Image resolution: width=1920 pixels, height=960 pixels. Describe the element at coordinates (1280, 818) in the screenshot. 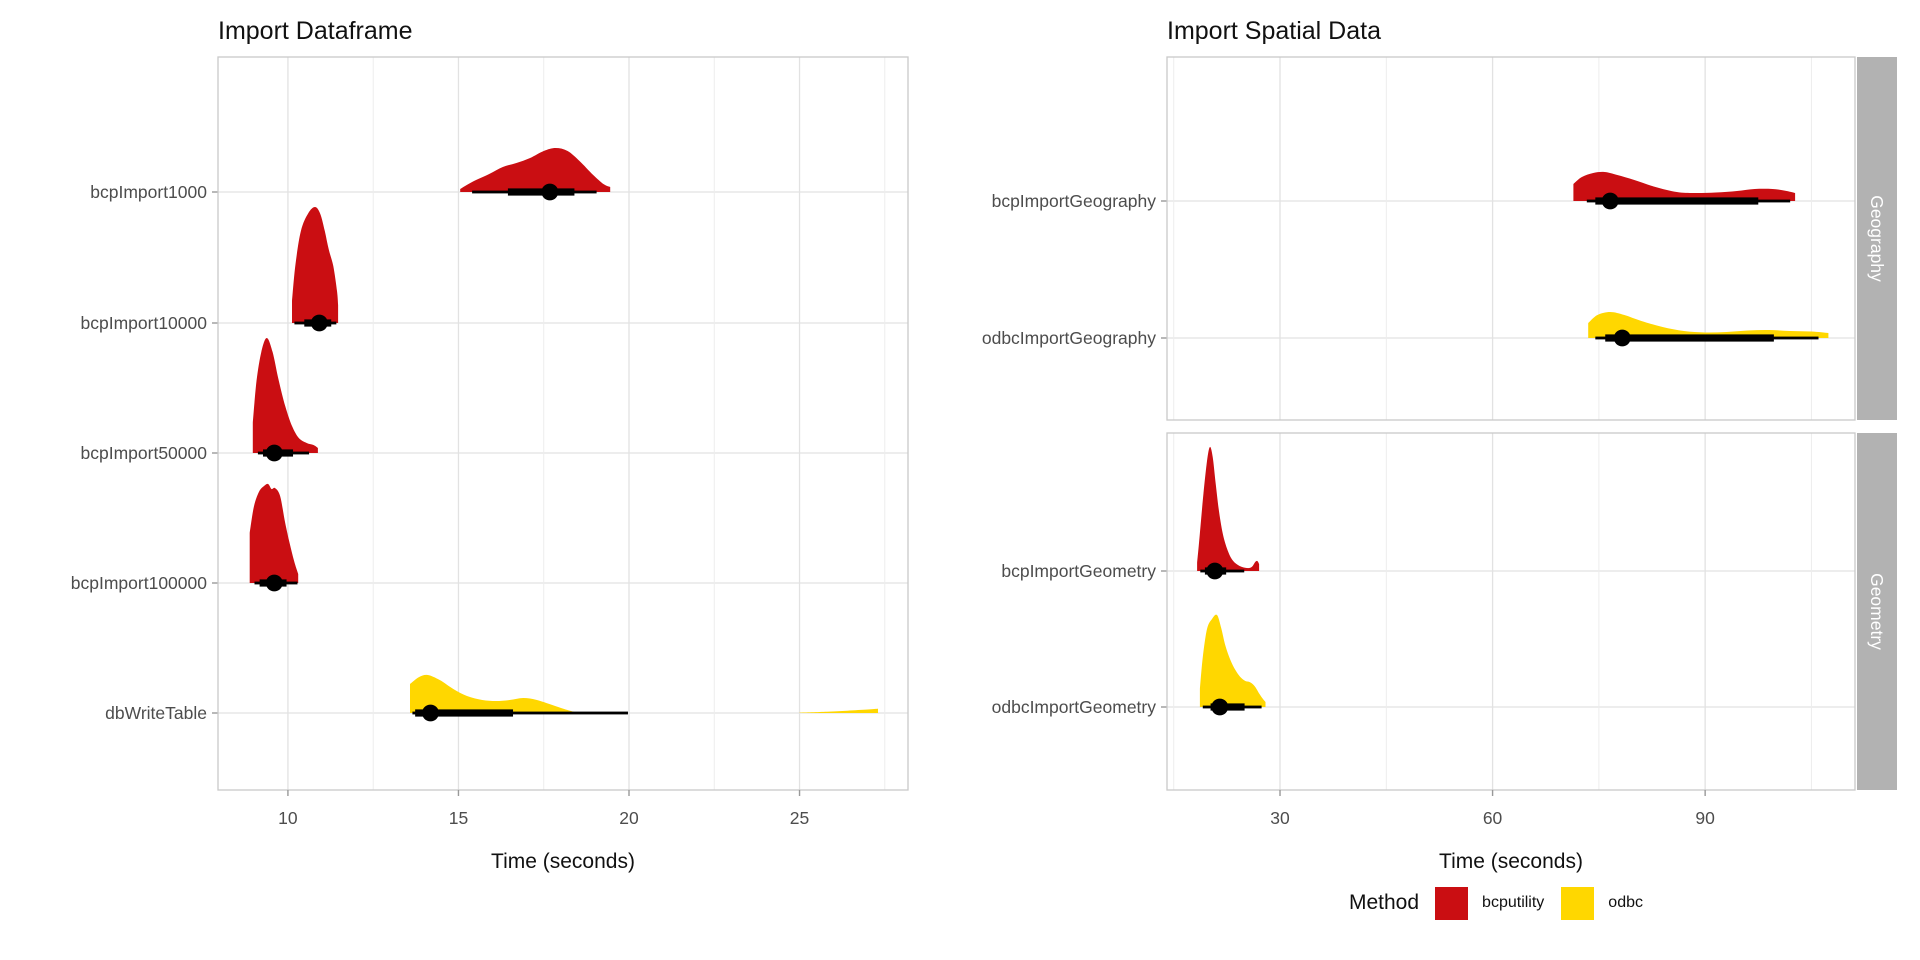

I see `x-tick-label-30: 30` at that location.